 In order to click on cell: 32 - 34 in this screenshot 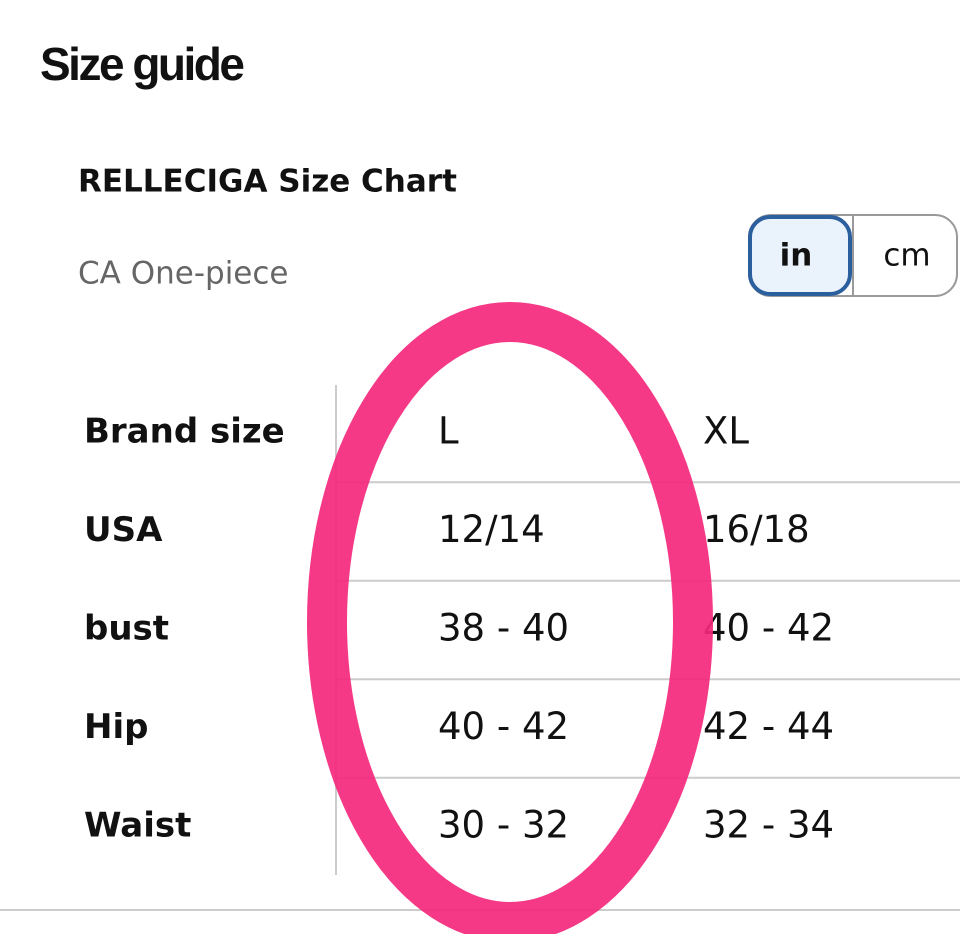, I will do `click(768, 825)`.